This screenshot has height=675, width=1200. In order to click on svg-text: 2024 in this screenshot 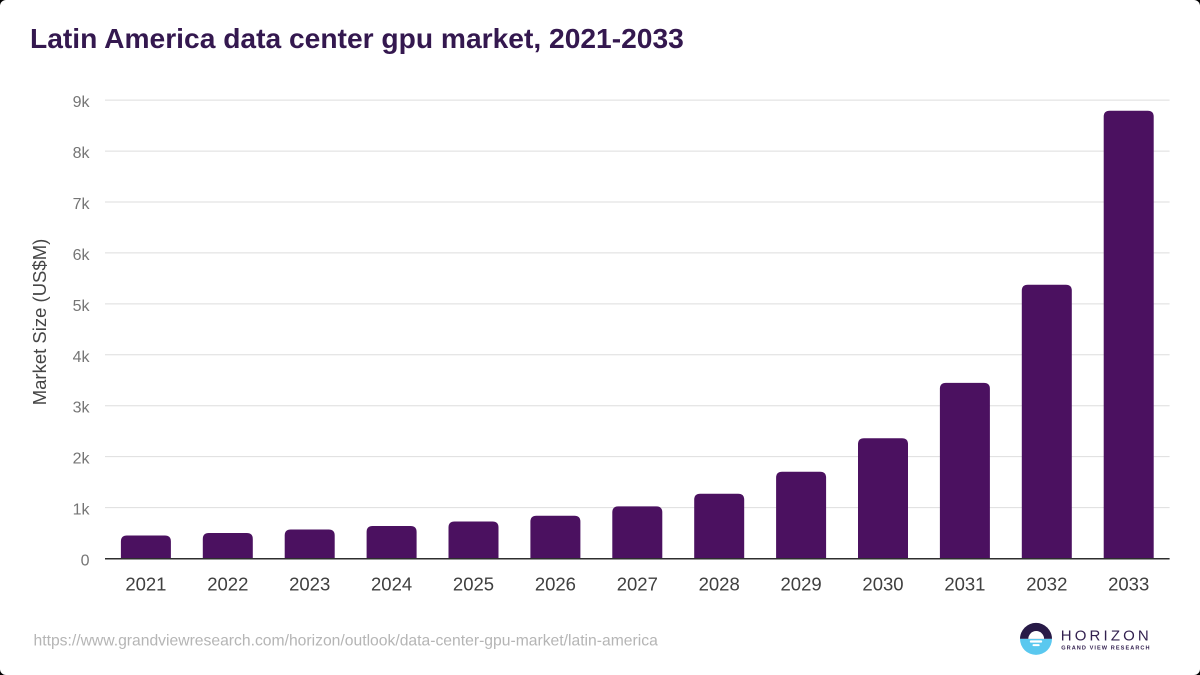, I will do `click(391, 584)`.